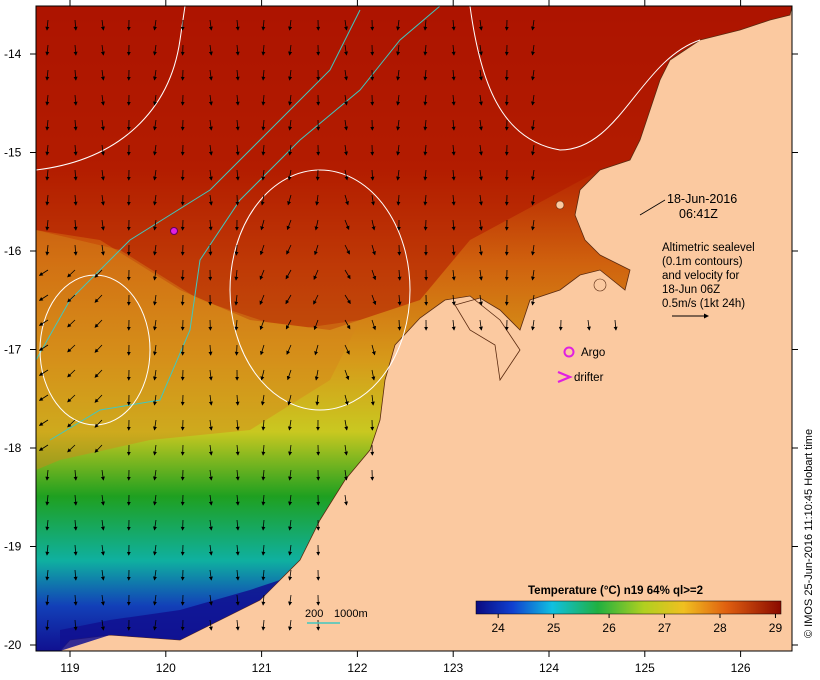 The width and height of the screenshot is (820, 680). Describe the element at coordinates (13, 251) in the screenshot. I see `lat-tick-label: -16` at that location.